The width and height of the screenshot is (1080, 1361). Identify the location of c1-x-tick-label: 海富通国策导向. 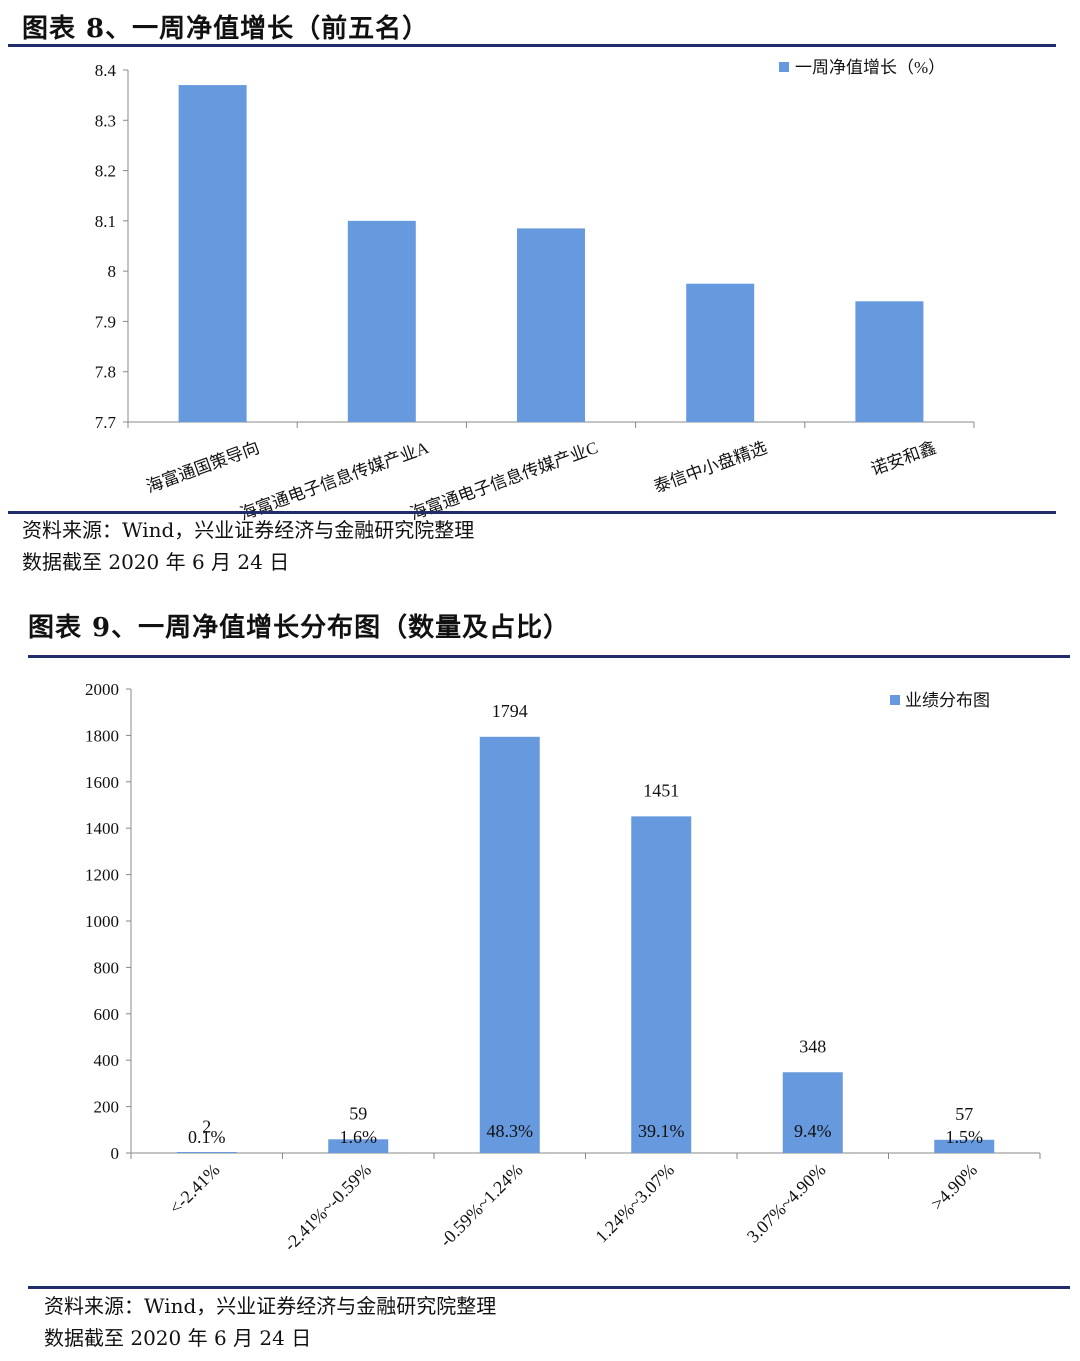
(203, 467).